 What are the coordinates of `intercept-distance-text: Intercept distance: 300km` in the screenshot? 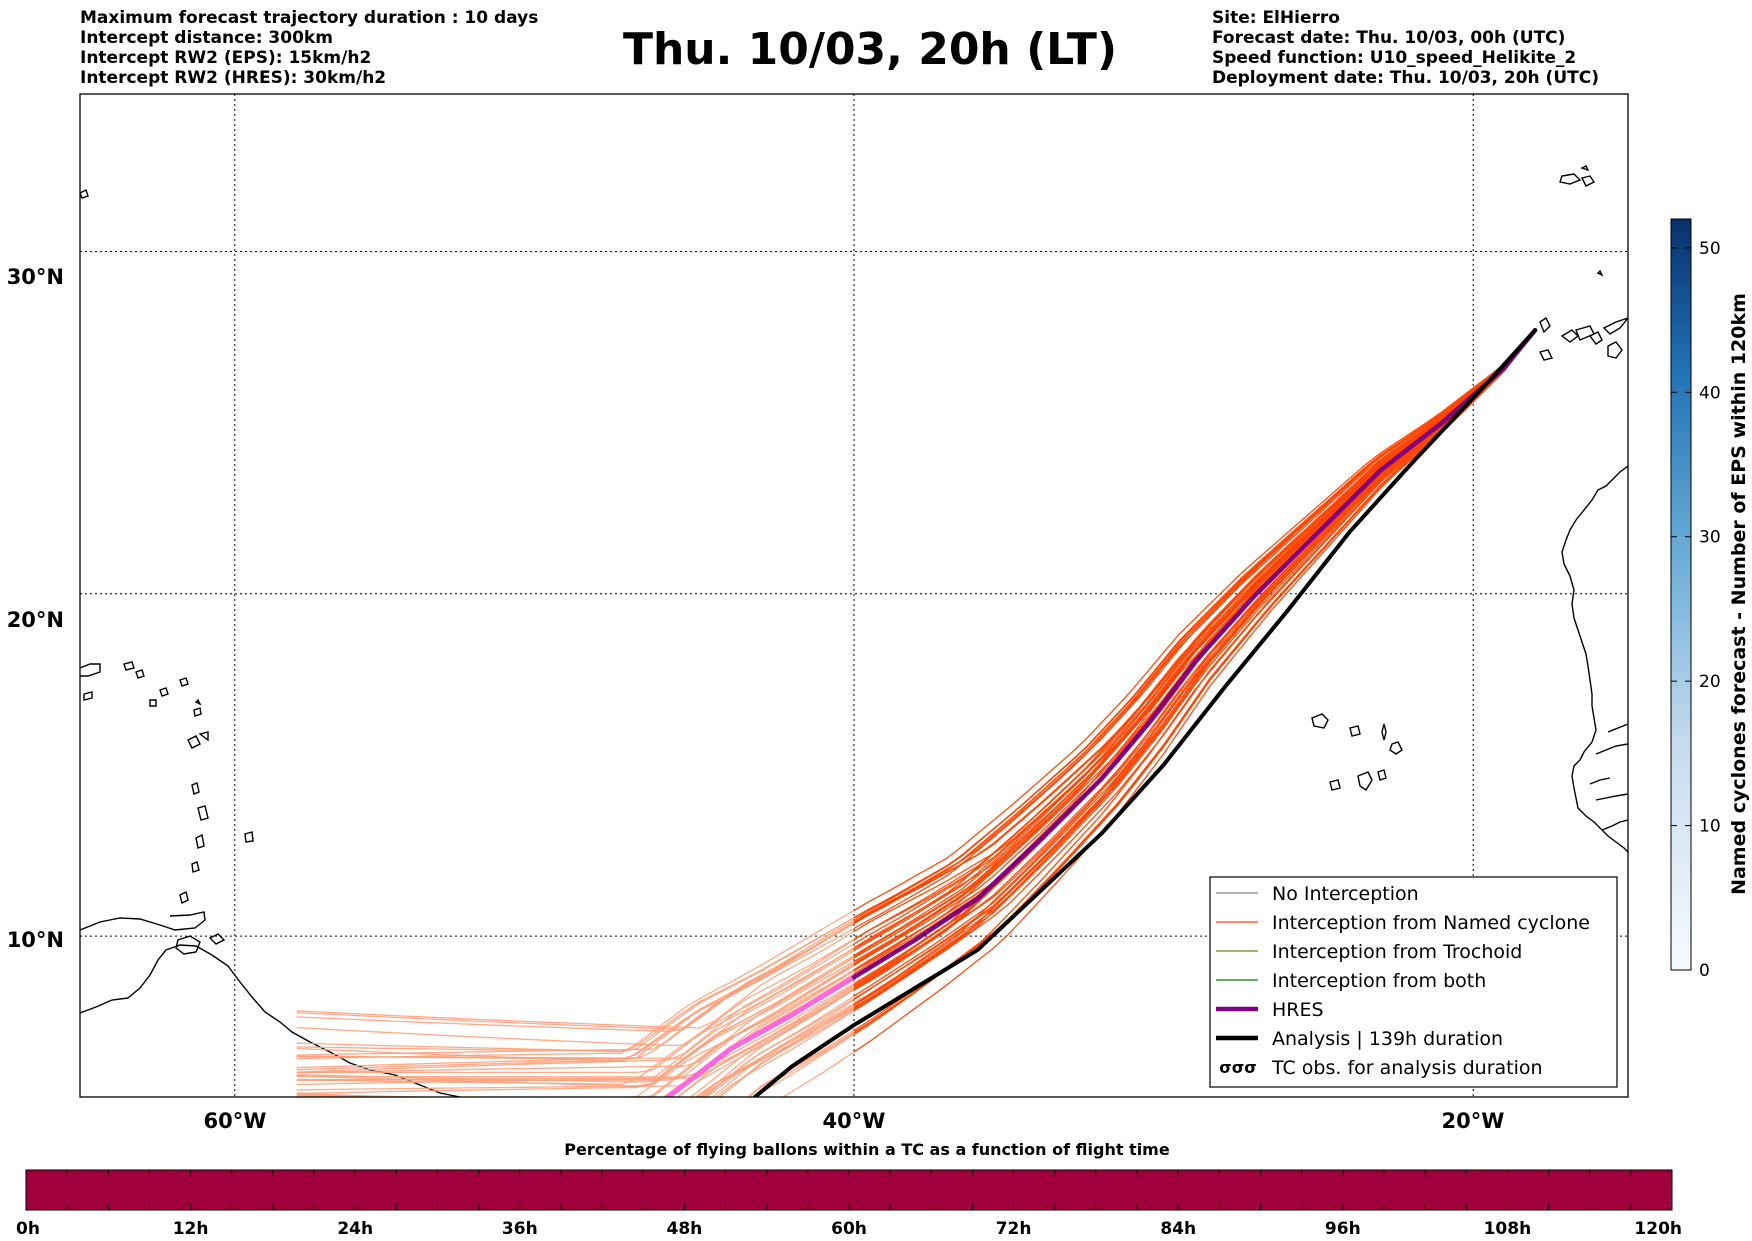 It's located at (206, 38).